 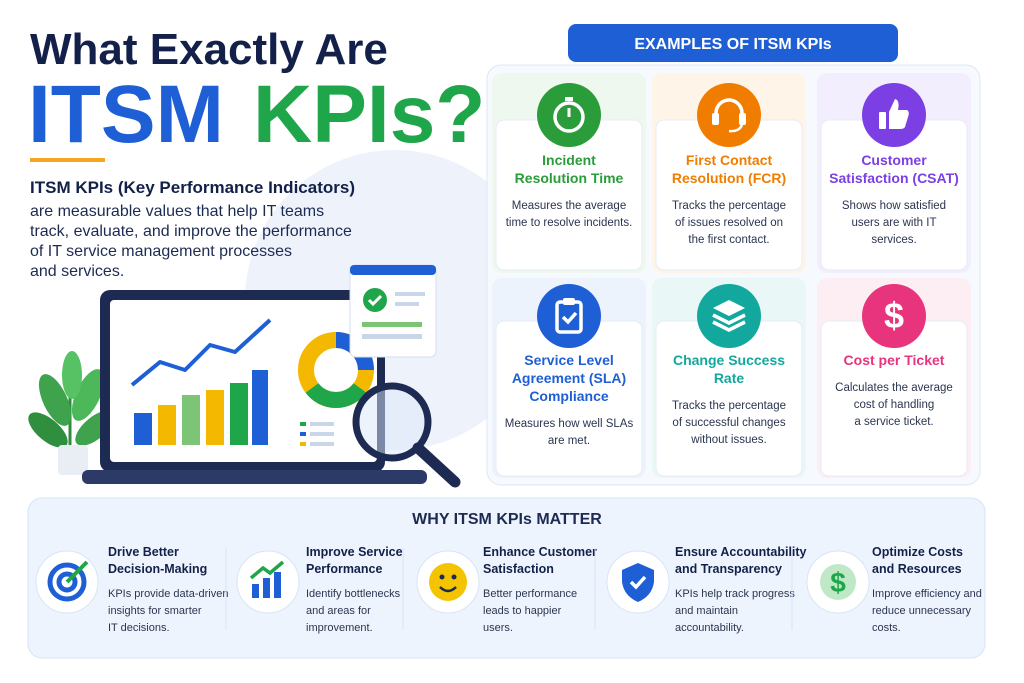 What do you see at coordinates (741, 552) in the screenshot?
I see `why-title: Ensure Accountability` at bounding box center [741, 552].